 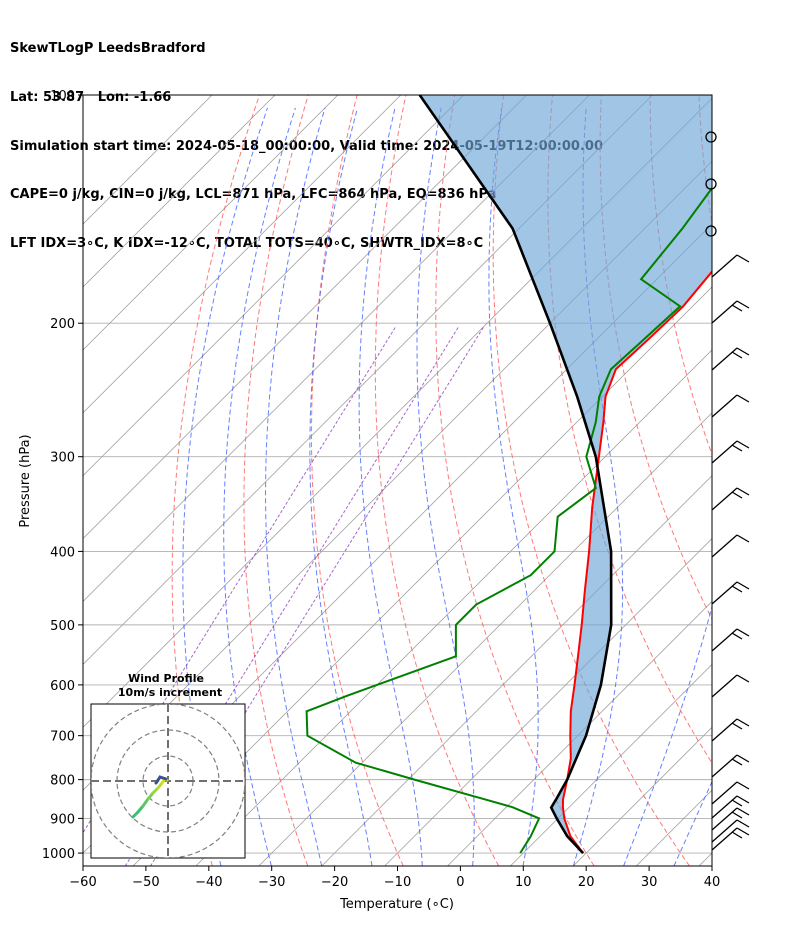 What do you see at coordinates (62, 737) in the screenshot?
I see `y-tick-label: 700` at bounding box center [62, 737].